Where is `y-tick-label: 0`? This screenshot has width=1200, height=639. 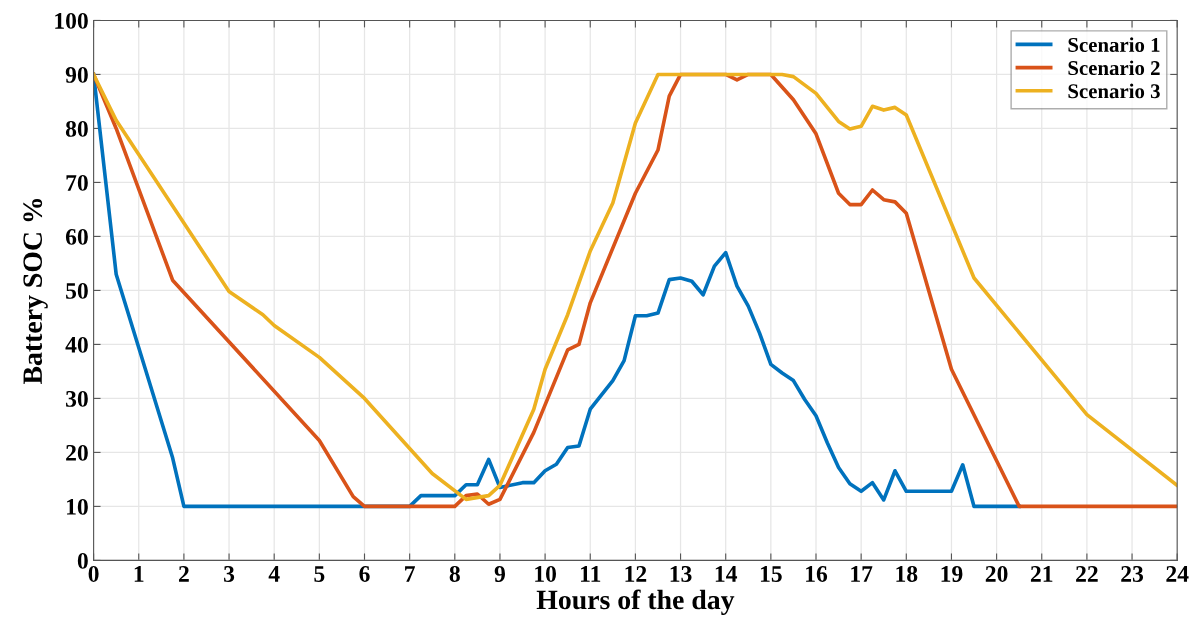 y-tick-label: 0 is located at coordinates (82, 560).